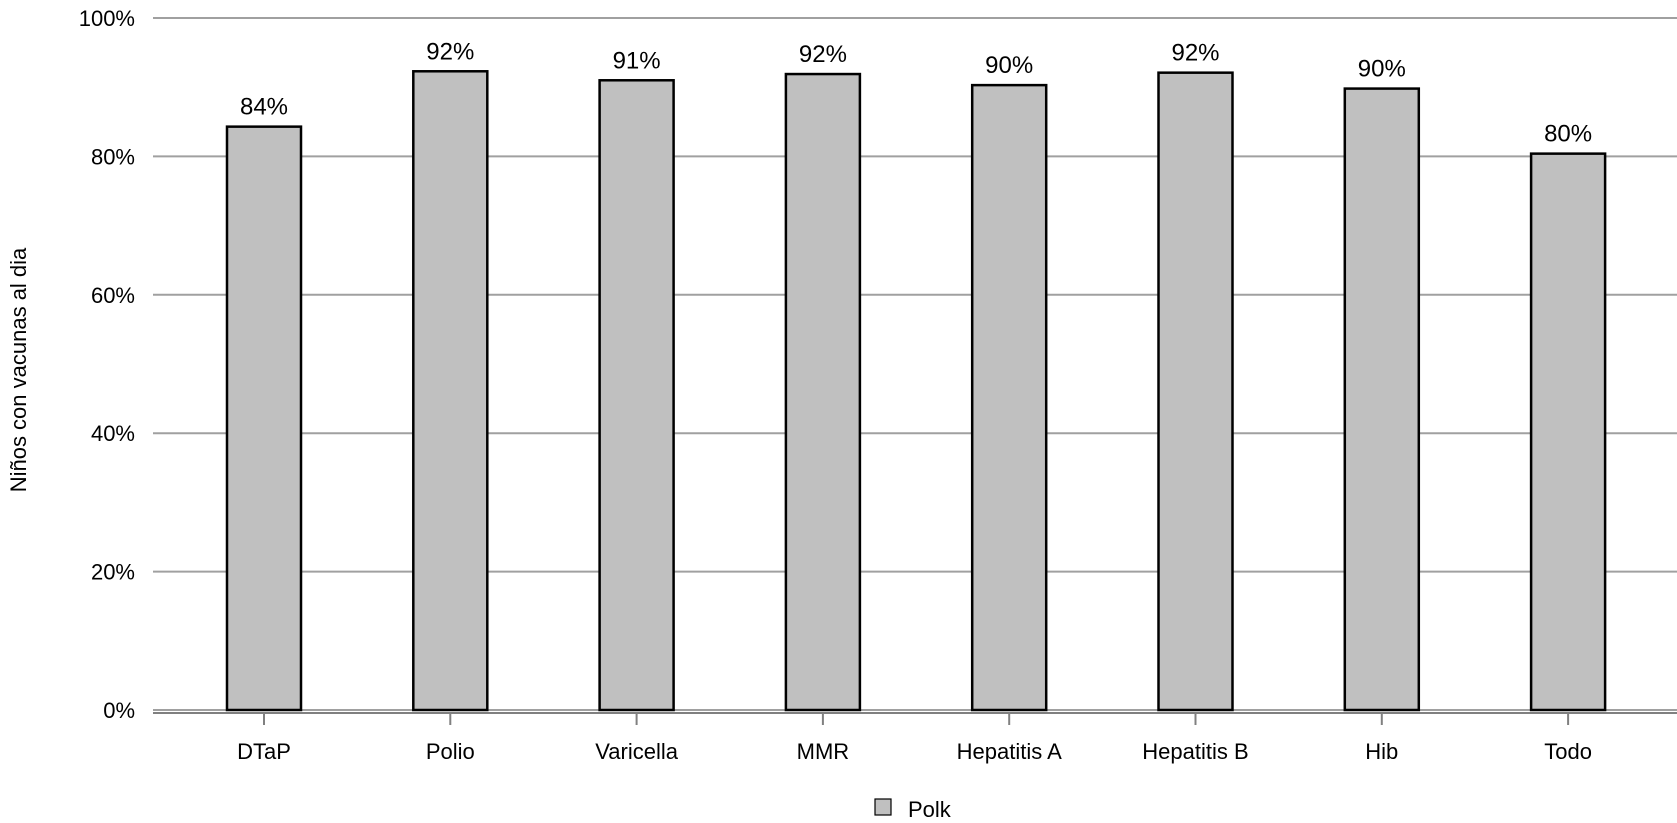 The height and width of the screenshot is (823, 1677). Describe the element at coordinates (1009, 751) in the screenshot. I see `x-tick-label: Hepatitis A` at that location.